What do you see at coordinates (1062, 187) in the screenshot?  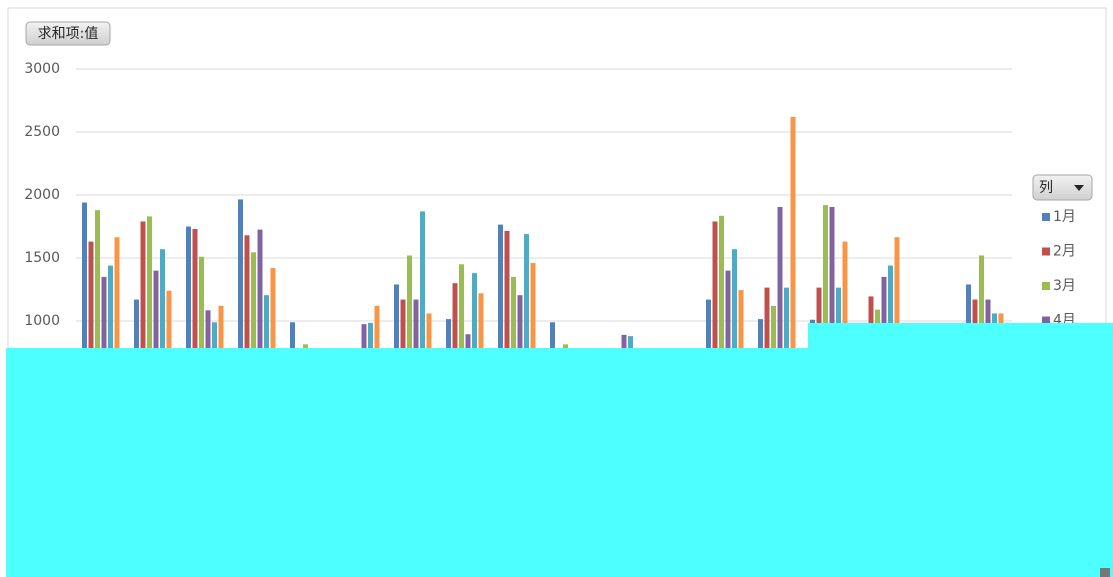 I see `column-field-button` at bounding box center [1062, 187].